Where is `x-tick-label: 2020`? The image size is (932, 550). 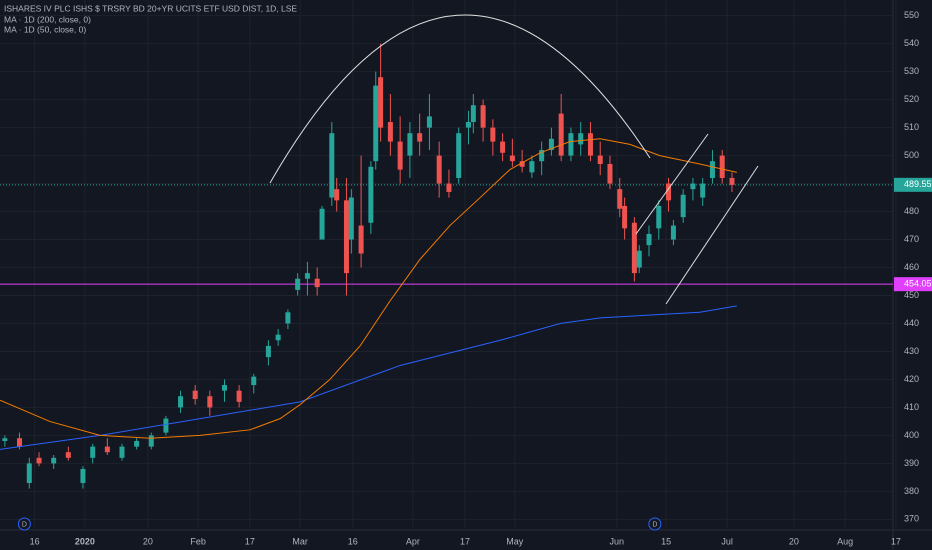
x-tick-label: 2020 is located at coordinates (85, 541).